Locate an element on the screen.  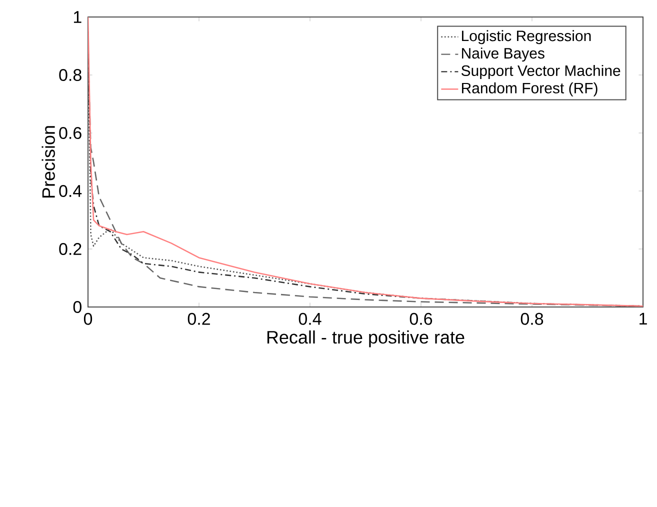
x-tick-label: 1 is located at coordinates (643, 318).